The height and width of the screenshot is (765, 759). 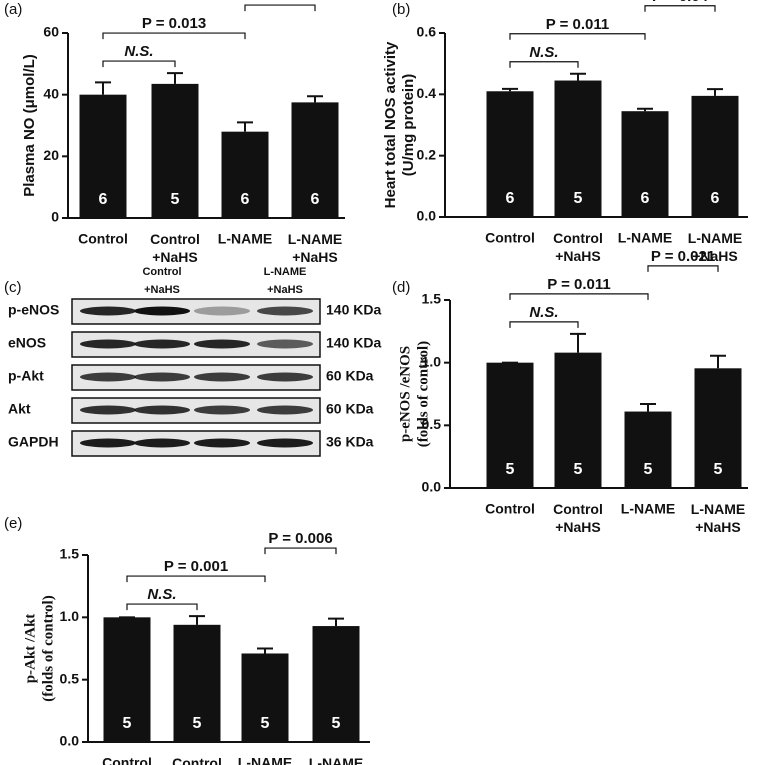 What do you see at coordinates (280, 2) in the screenshot?
I see `comparison-label: P = 0.043` at bounding box center [280, 2].